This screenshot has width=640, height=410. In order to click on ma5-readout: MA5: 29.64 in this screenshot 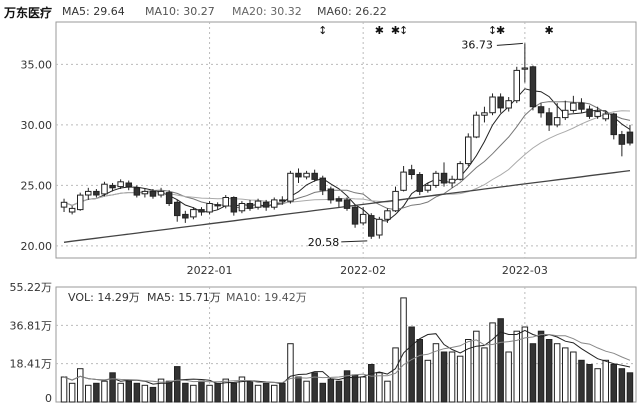, I will do `click(93, 11)`.